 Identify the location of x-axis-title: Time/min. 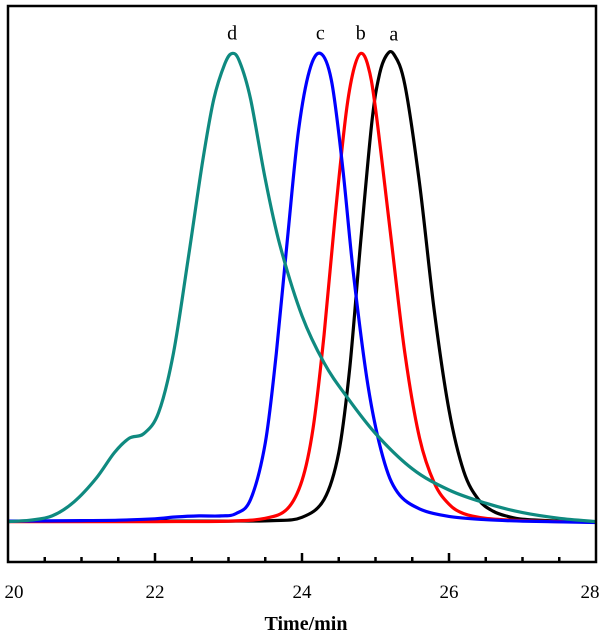
(306, 624).